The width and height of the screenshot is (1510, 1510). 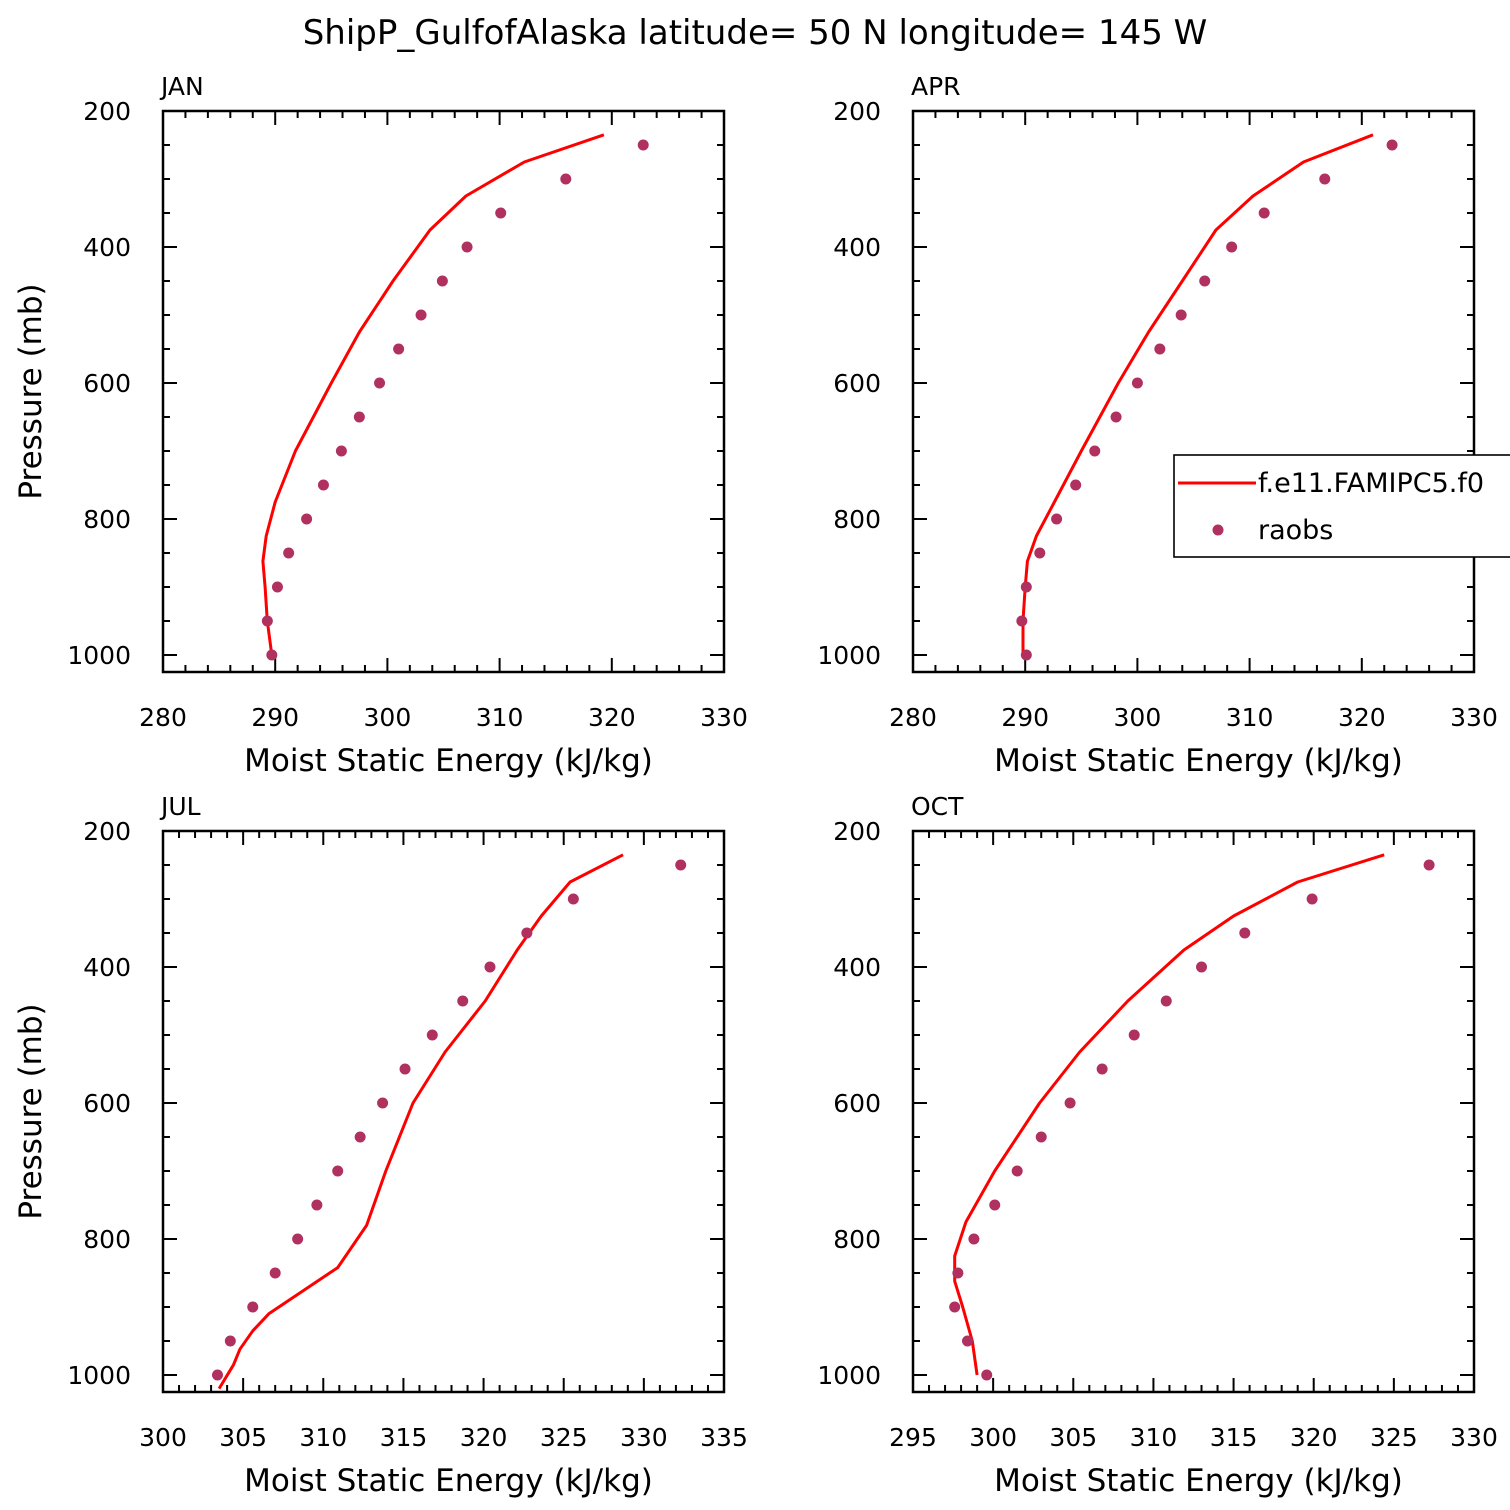 I want to click on plot-frame-jan, so click(x=443, y=391).